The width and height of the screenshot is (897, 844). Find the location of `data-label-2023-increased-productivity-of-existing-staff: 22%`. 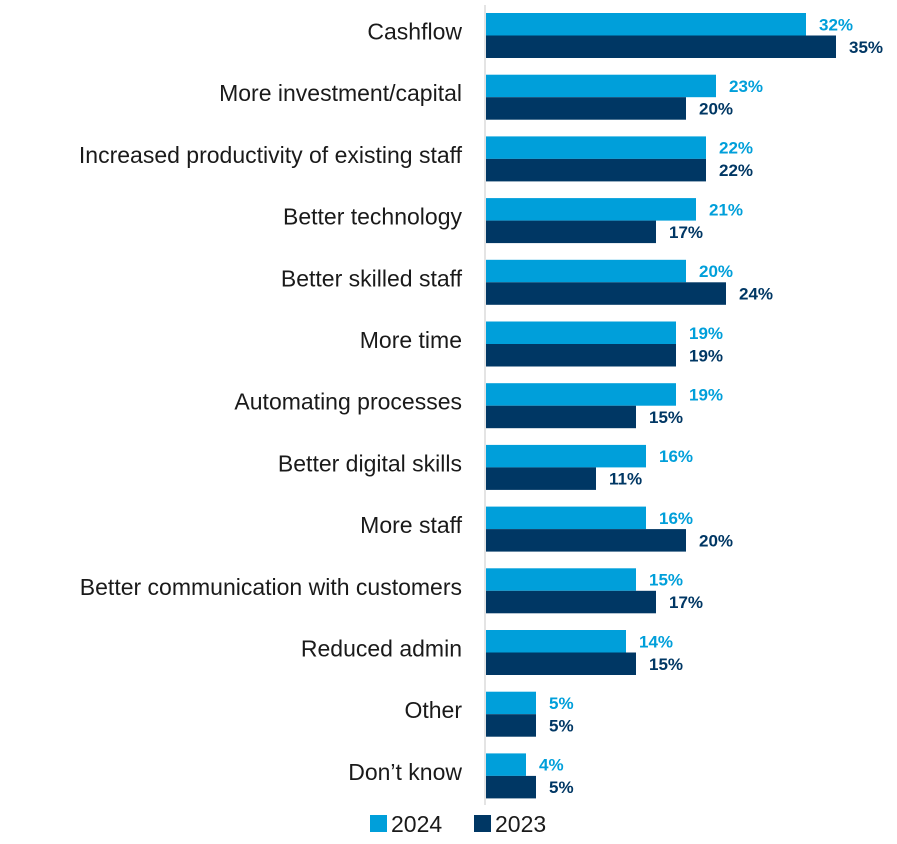

data-label-2023-increased-productivity-of-existing-staff: 22% is located at coordinates (736, 170).